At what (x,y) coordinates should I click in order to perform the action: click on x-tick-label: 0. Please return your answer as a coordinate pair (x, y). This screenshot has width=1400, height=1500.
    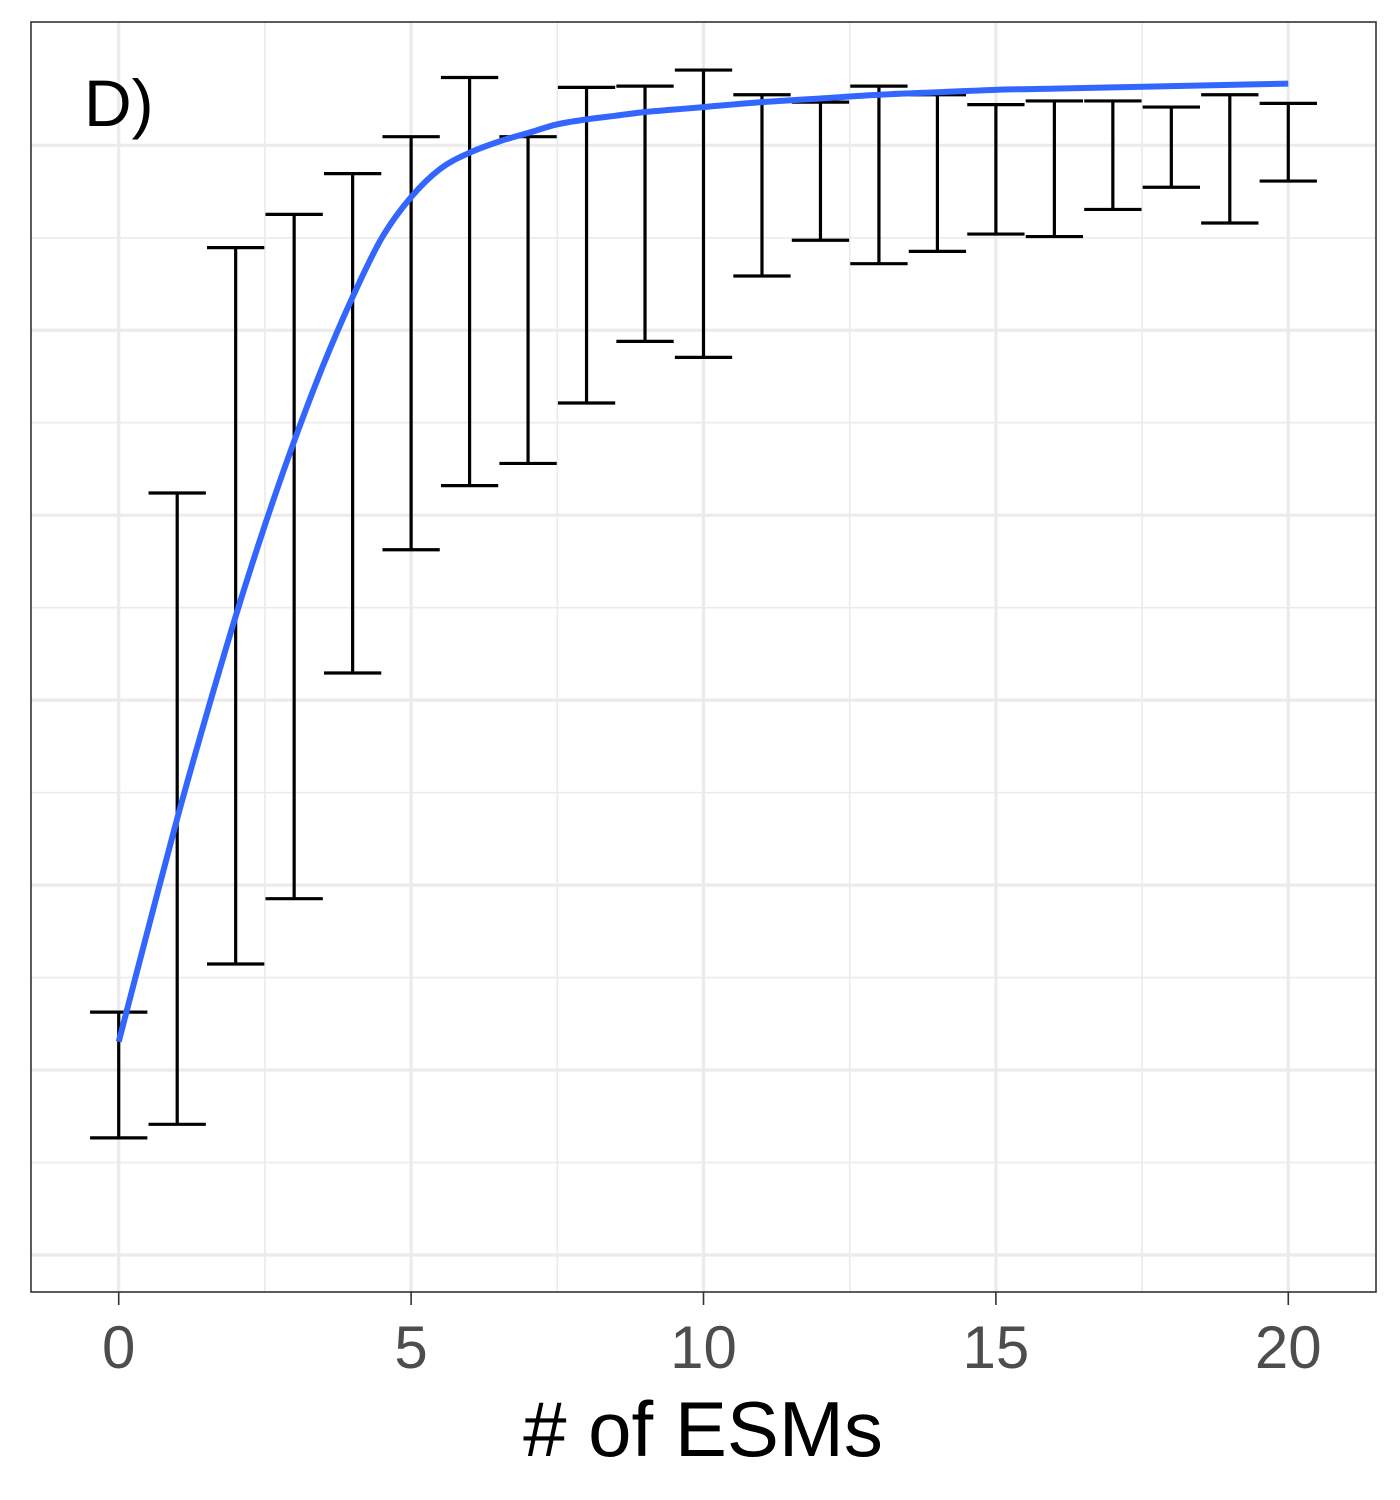
    Looking at the image, I should click on (118, 1347).